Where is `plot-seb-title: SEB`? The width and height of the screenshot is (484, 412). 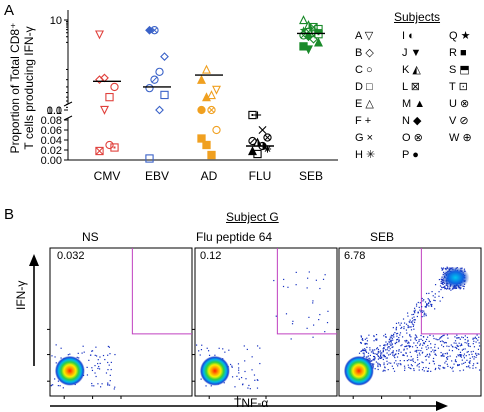
plot-seb-title: SEB is located at coordinates (382, 237).